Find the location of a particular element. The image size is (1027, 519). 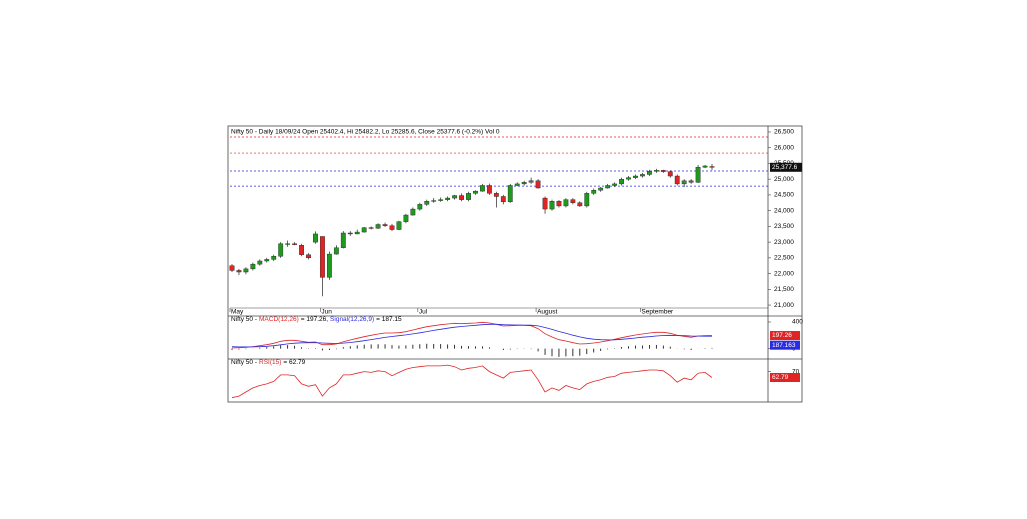

x-tick-label: May is located at coordinates (237, 312).